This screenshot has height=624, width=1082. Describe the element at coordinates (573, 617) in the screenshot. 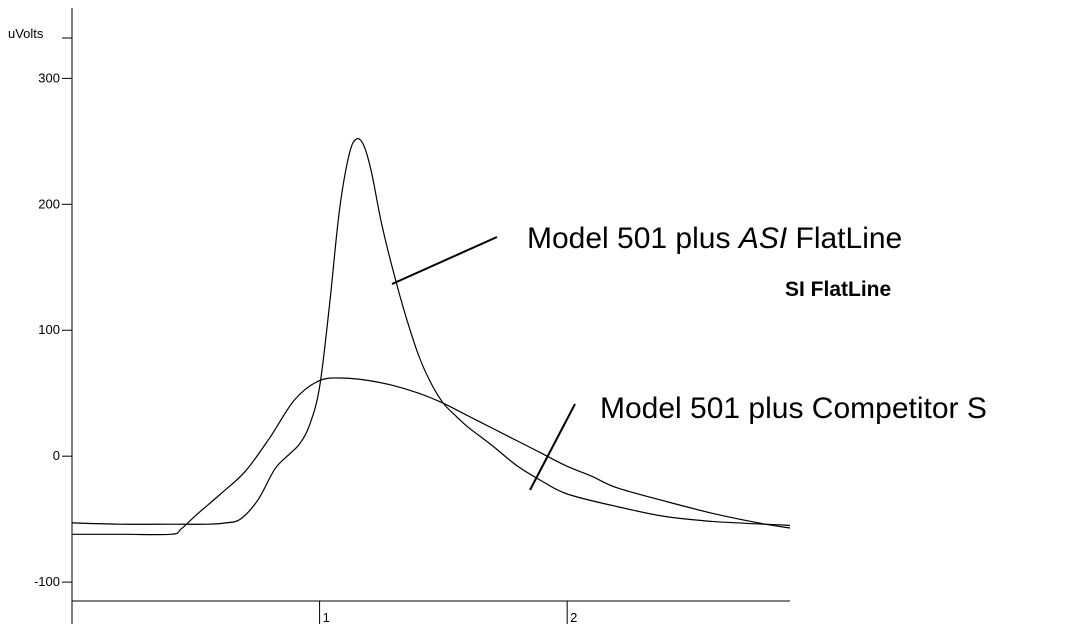

I see `x-tick-label: 2` at that location.